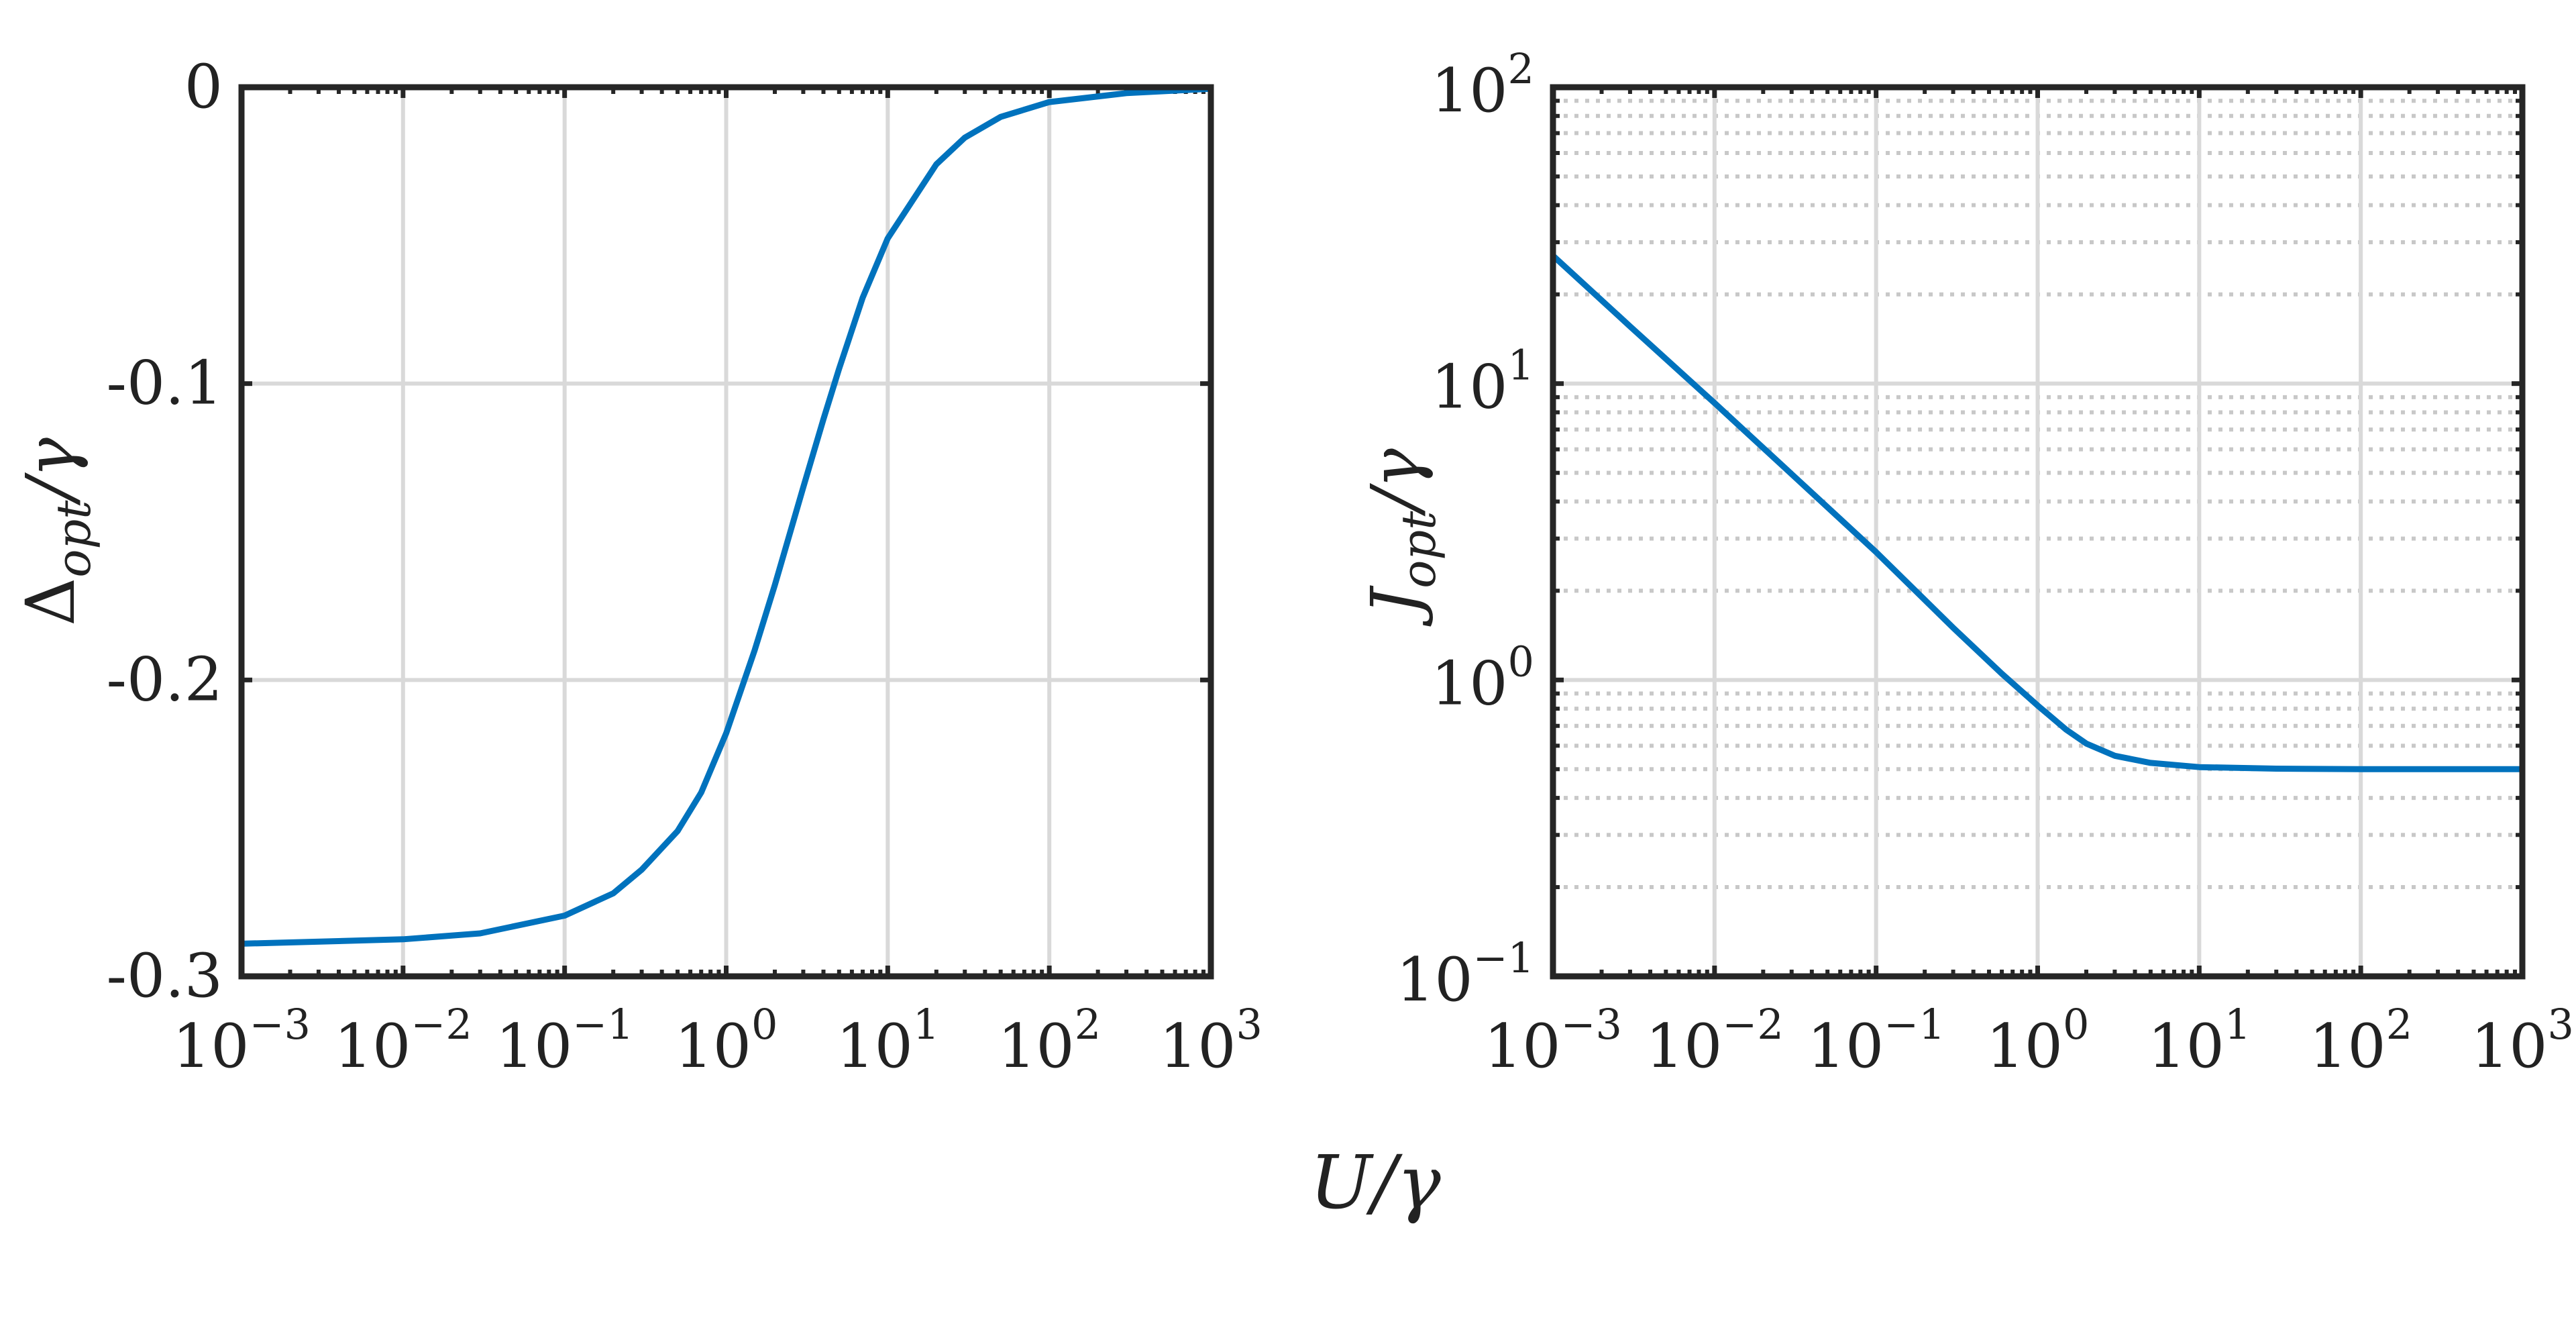  What do you see at coordinates (1521, 365) in the screenshot?
I see `y-tick-label-exponent: 1` at bounding box center [1521, 365].